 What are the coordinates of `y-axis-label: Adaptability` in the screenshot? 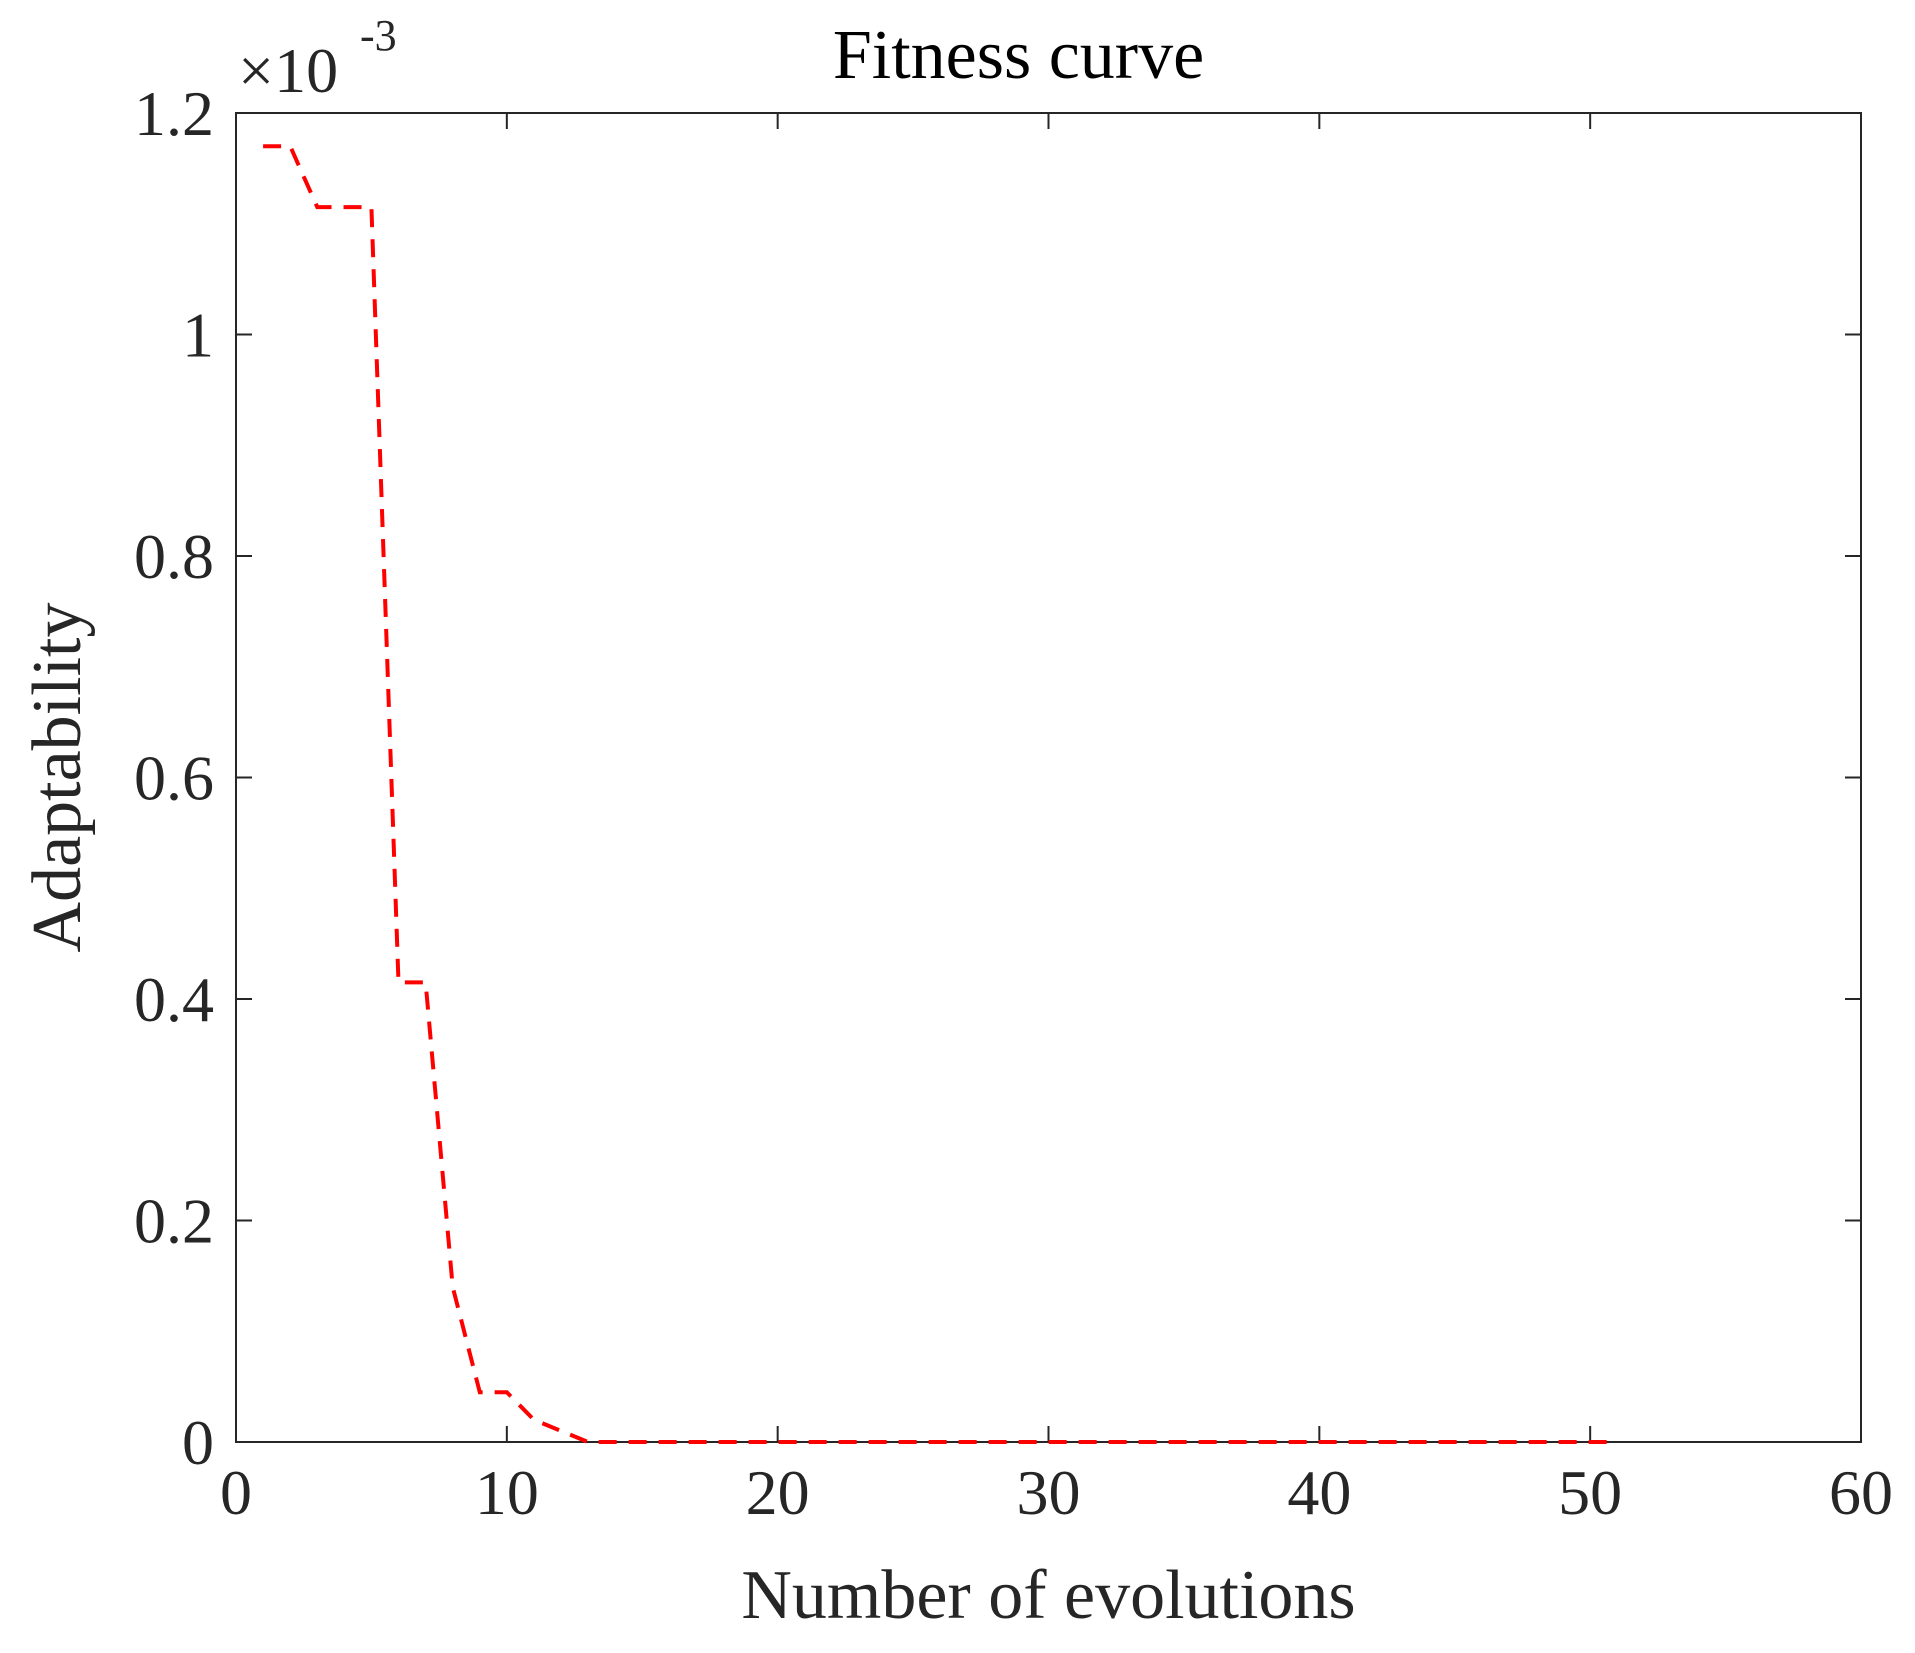 It's located at (57, 778).